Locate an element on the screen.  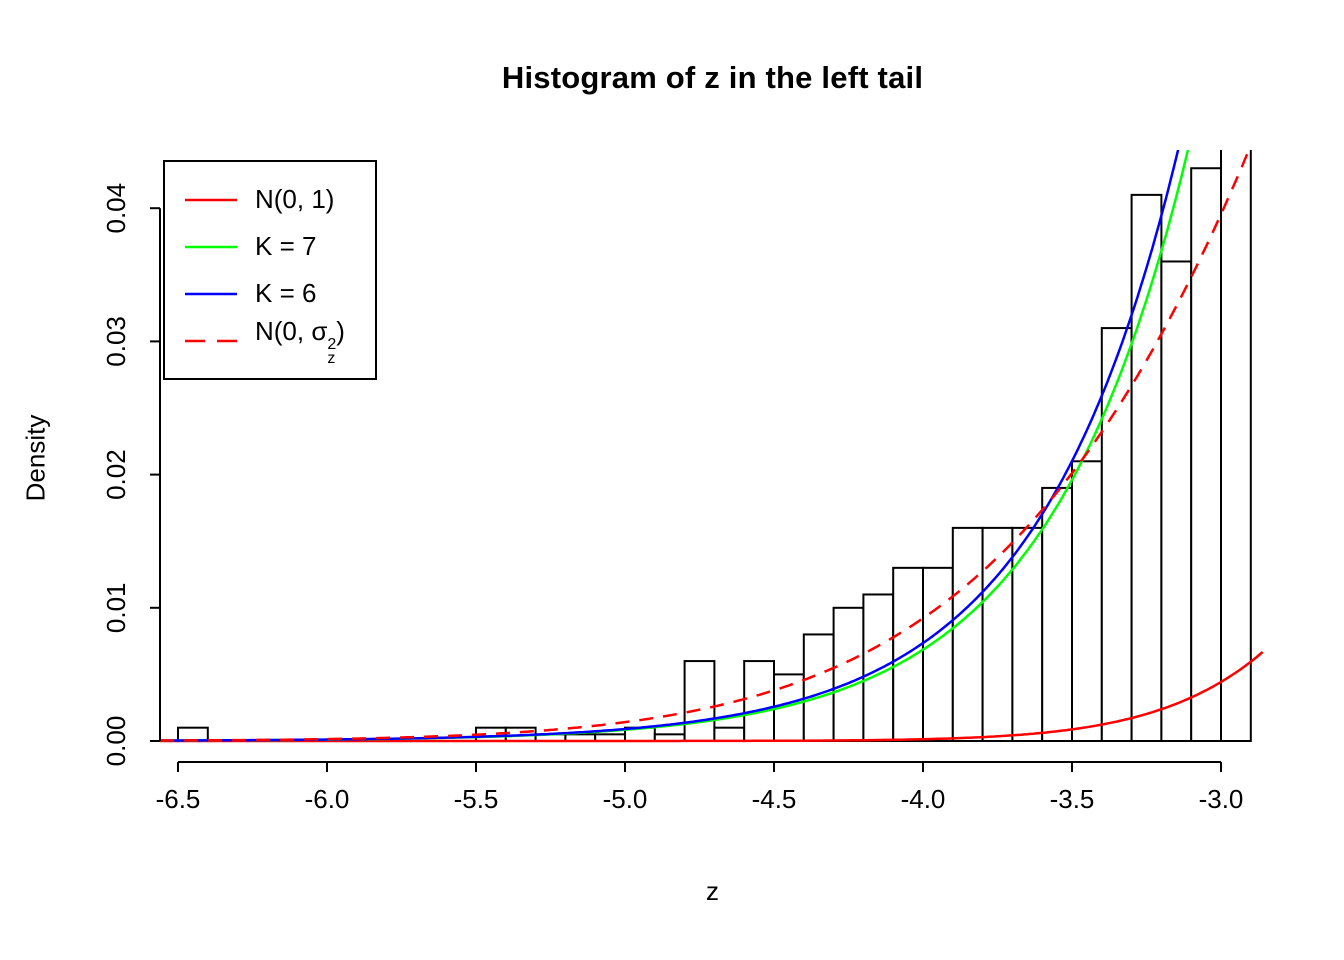
x-tick-label: -4.0 is located at coordinates (923, 799).